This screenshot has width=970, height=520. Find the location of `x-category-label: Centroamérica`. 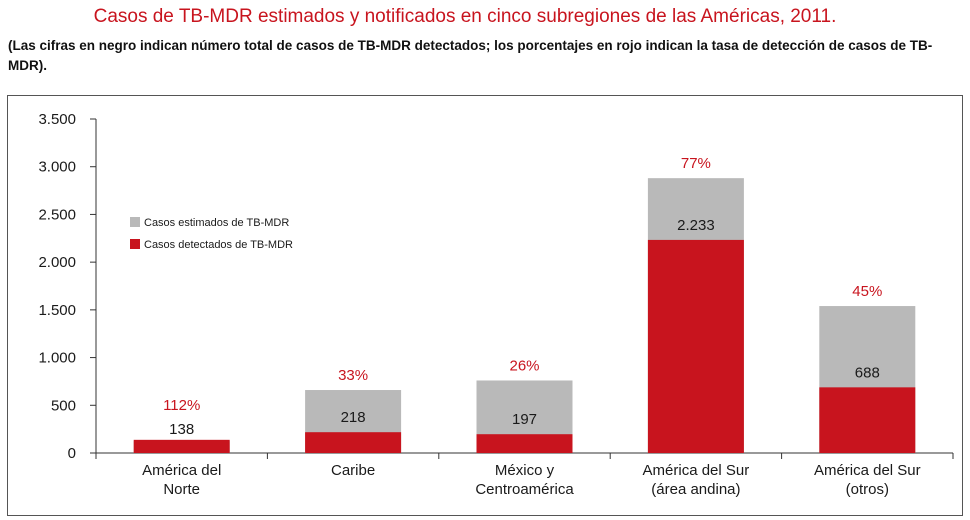

x-category-label: Centroamérica is located at coordinates (524, 489).